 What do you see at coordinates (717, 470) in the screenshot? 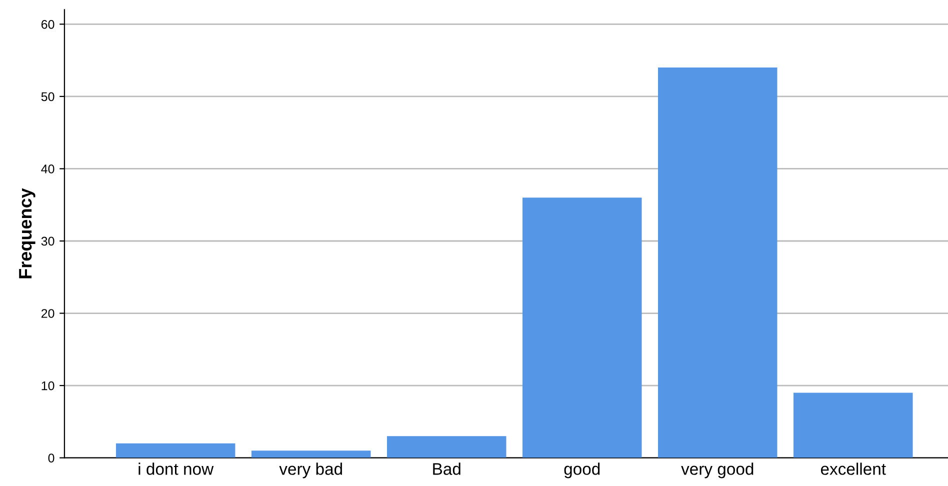
I see `x-tick-label: very good` at bounding box center [717, 470].